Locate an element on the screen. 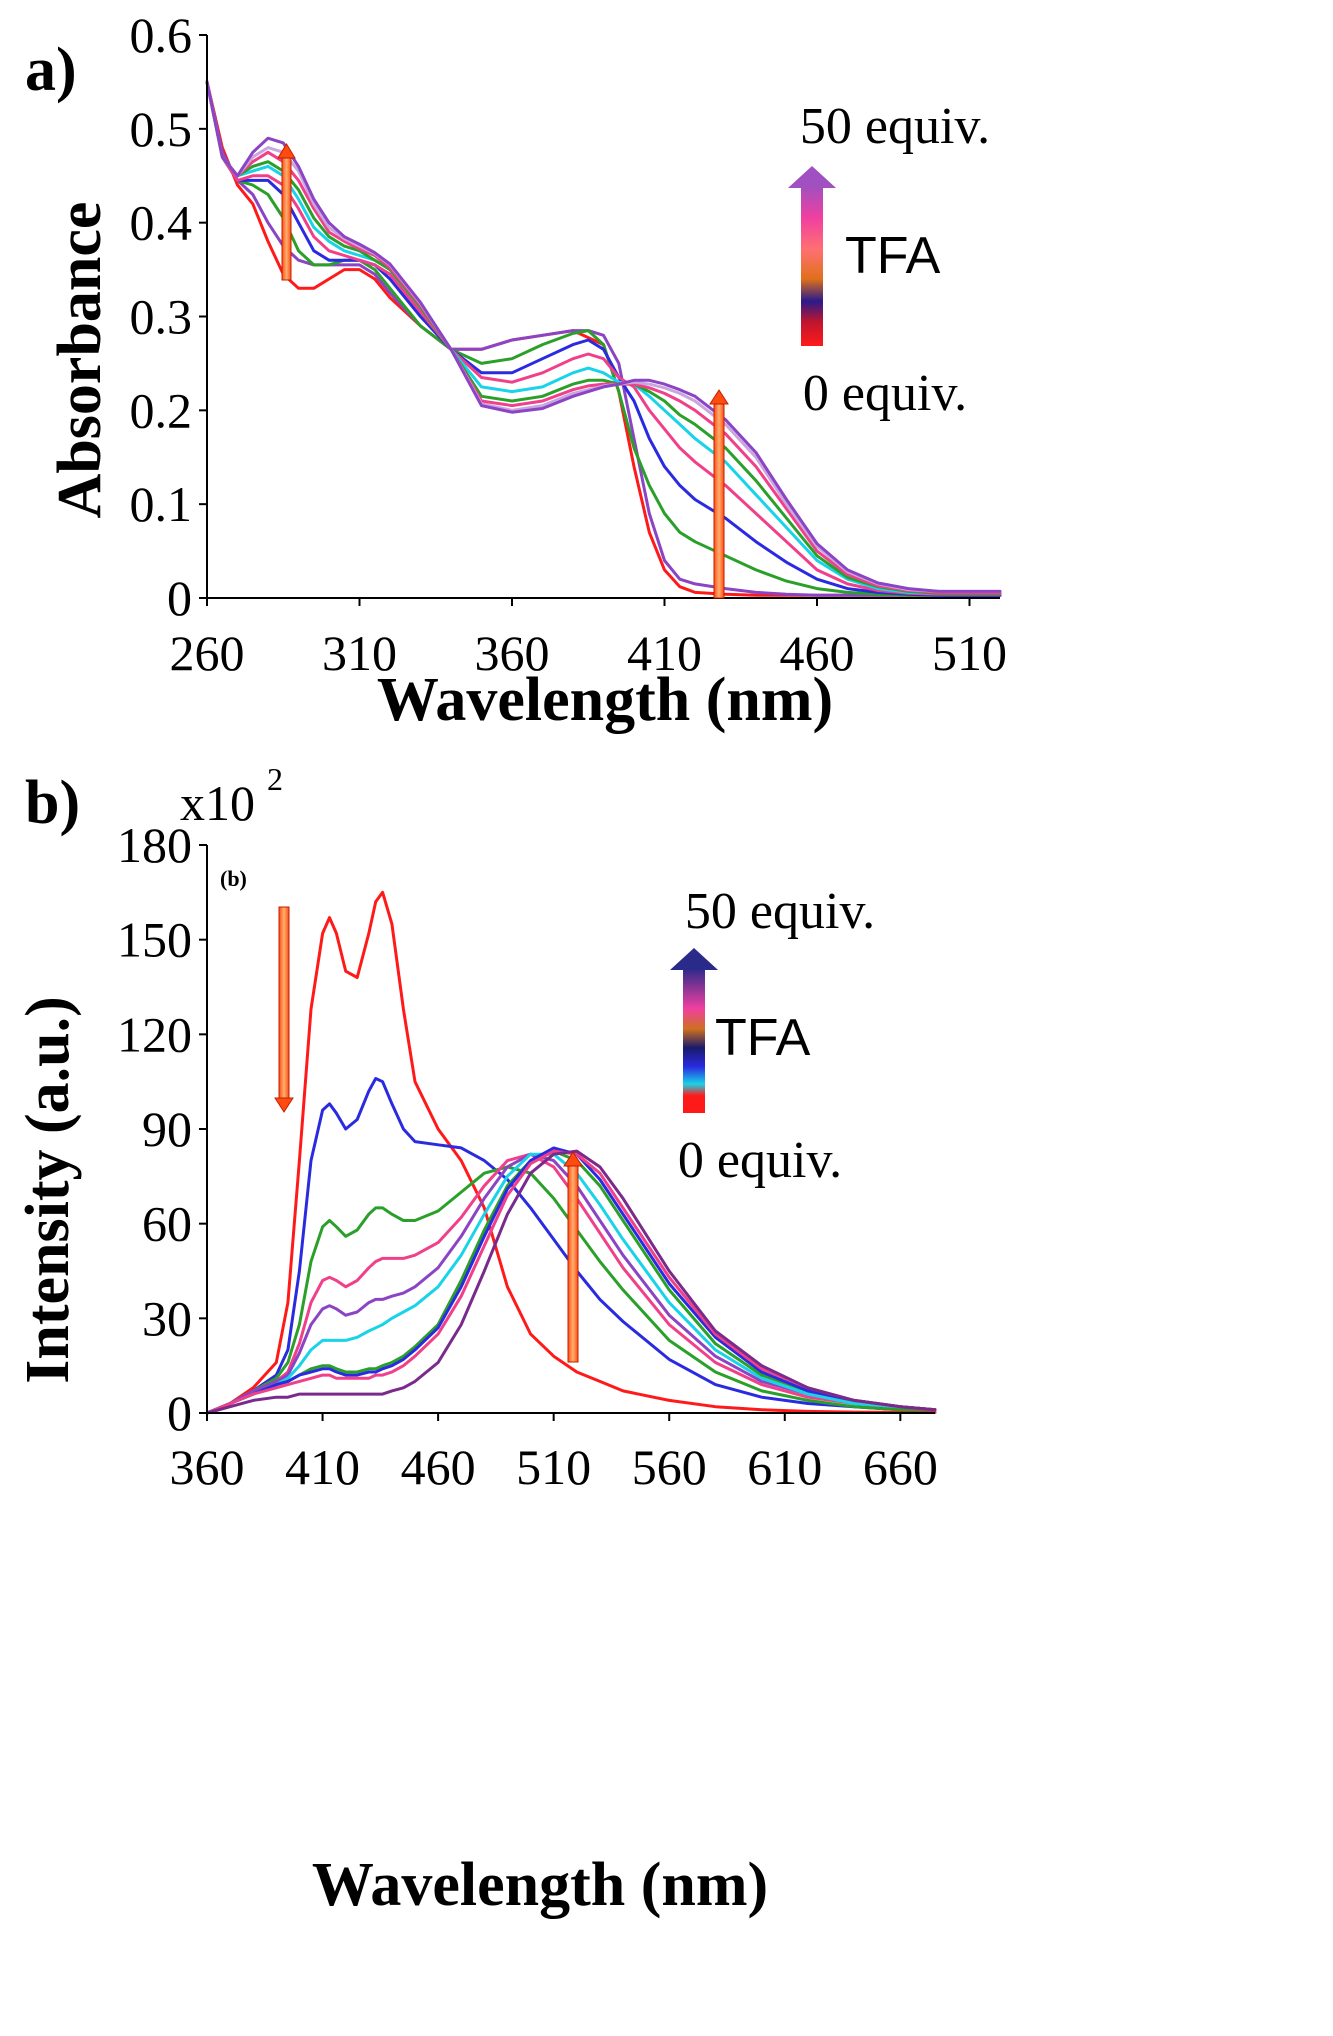  panel-a-legend-gradient-arrow is located at coordinates (812, 256).